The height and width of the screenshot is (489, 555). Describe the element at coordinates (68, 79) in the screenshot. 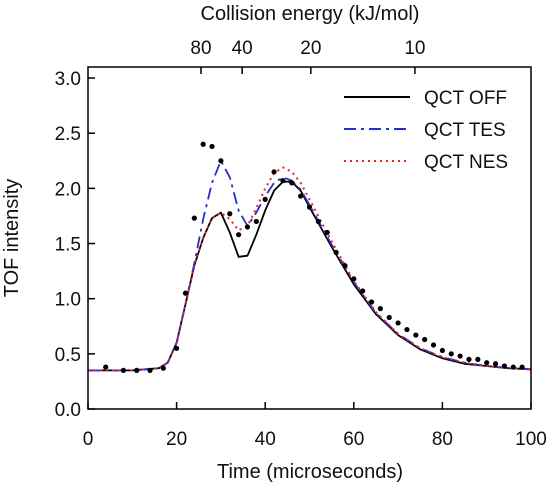

I see `y-tick-label: 3.0` at that location.